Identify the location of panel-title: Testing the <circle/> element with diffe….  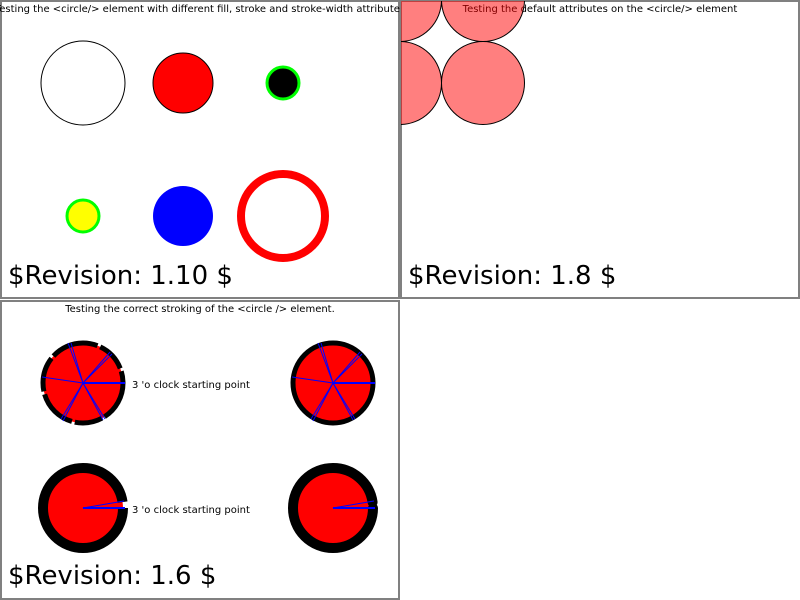
(202, 9).